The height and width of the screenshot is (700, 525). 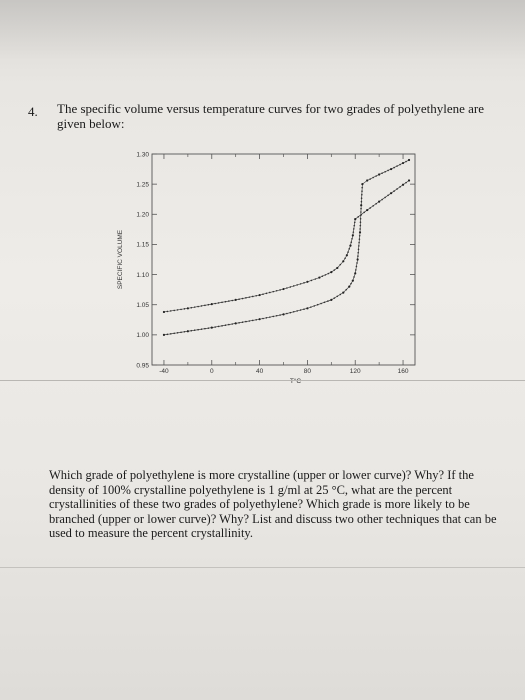 I want to click on page-divider, so click(x=262, y=380).